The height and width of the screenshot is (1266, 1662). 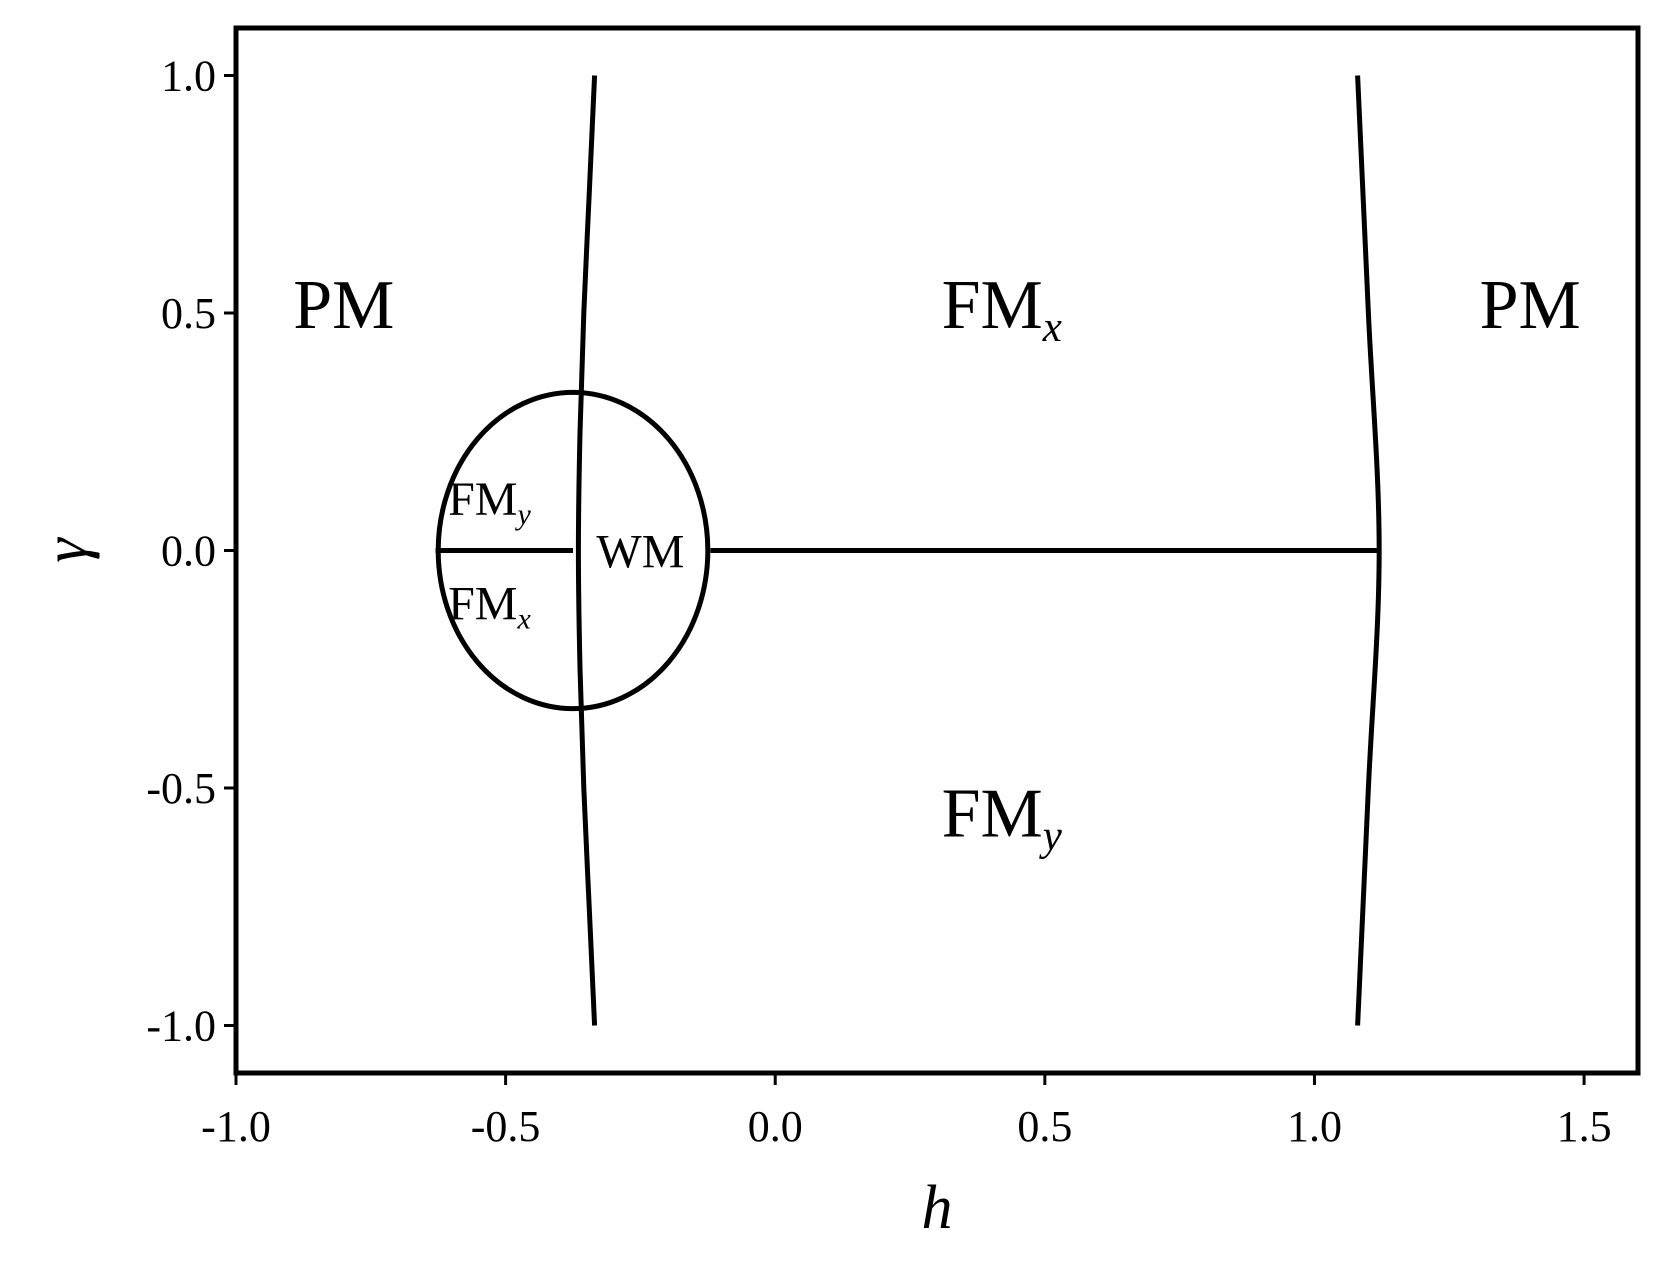 I want to click on x-tick-label: -1.0, so click(x=236, y=1126).